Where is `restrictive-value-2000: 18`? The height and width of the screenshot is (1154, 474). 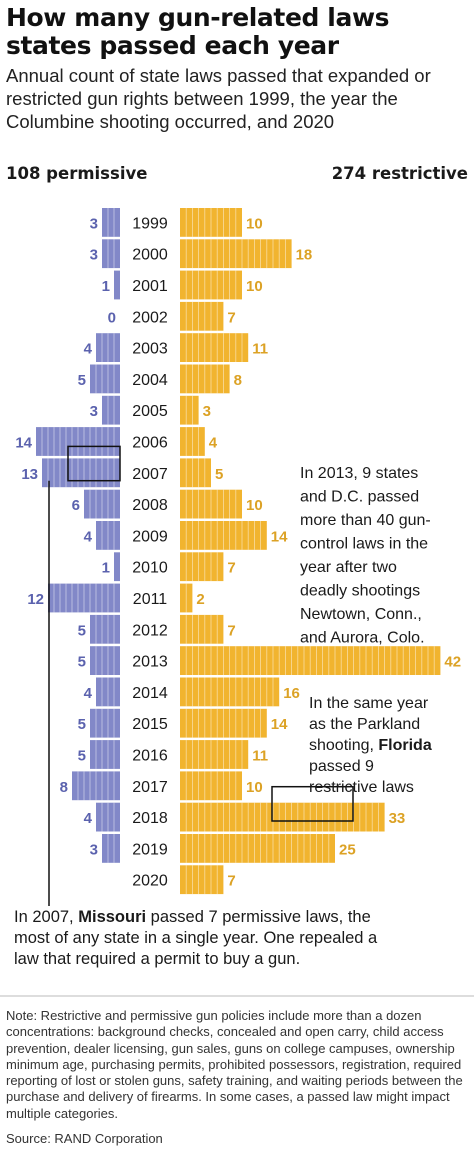 restrictive-value-2000: 18 is located at coordinates (304, 255).